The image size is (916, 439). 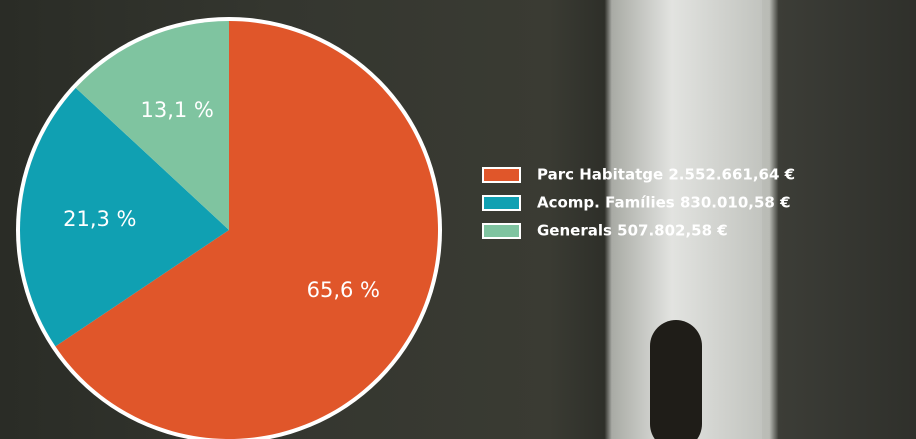 I want to click on slice-label: 65,6 %, so click(x=343, y=290).